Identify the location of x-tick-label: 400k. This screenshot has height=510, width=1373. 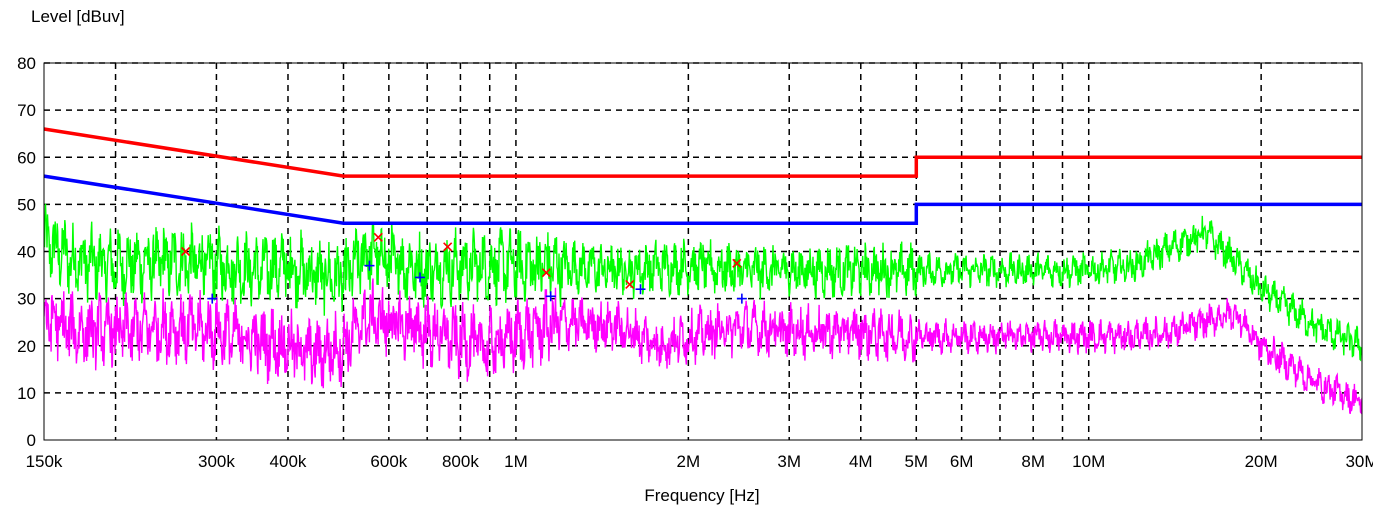
(288, 461).